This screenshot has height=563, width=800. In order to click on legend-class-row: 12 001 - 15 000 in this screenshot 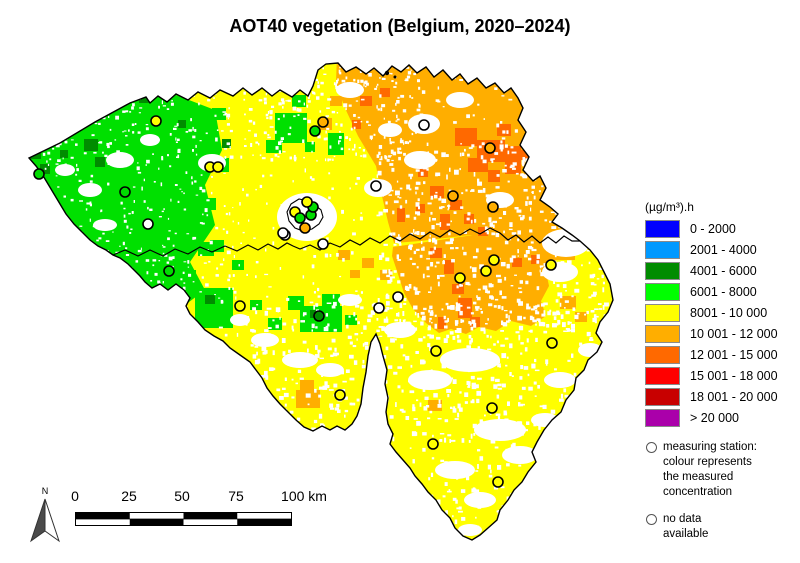, I will do `click(720, 354)`.